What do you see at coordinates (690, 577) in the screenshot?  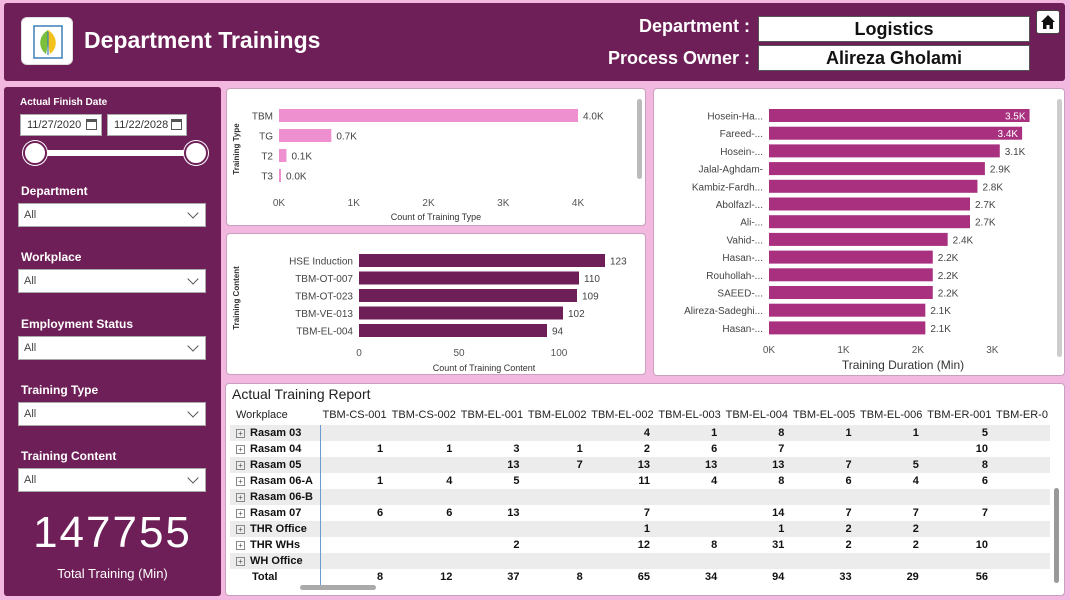 I see `table-cell: 34` at bounding box center [690, 577].